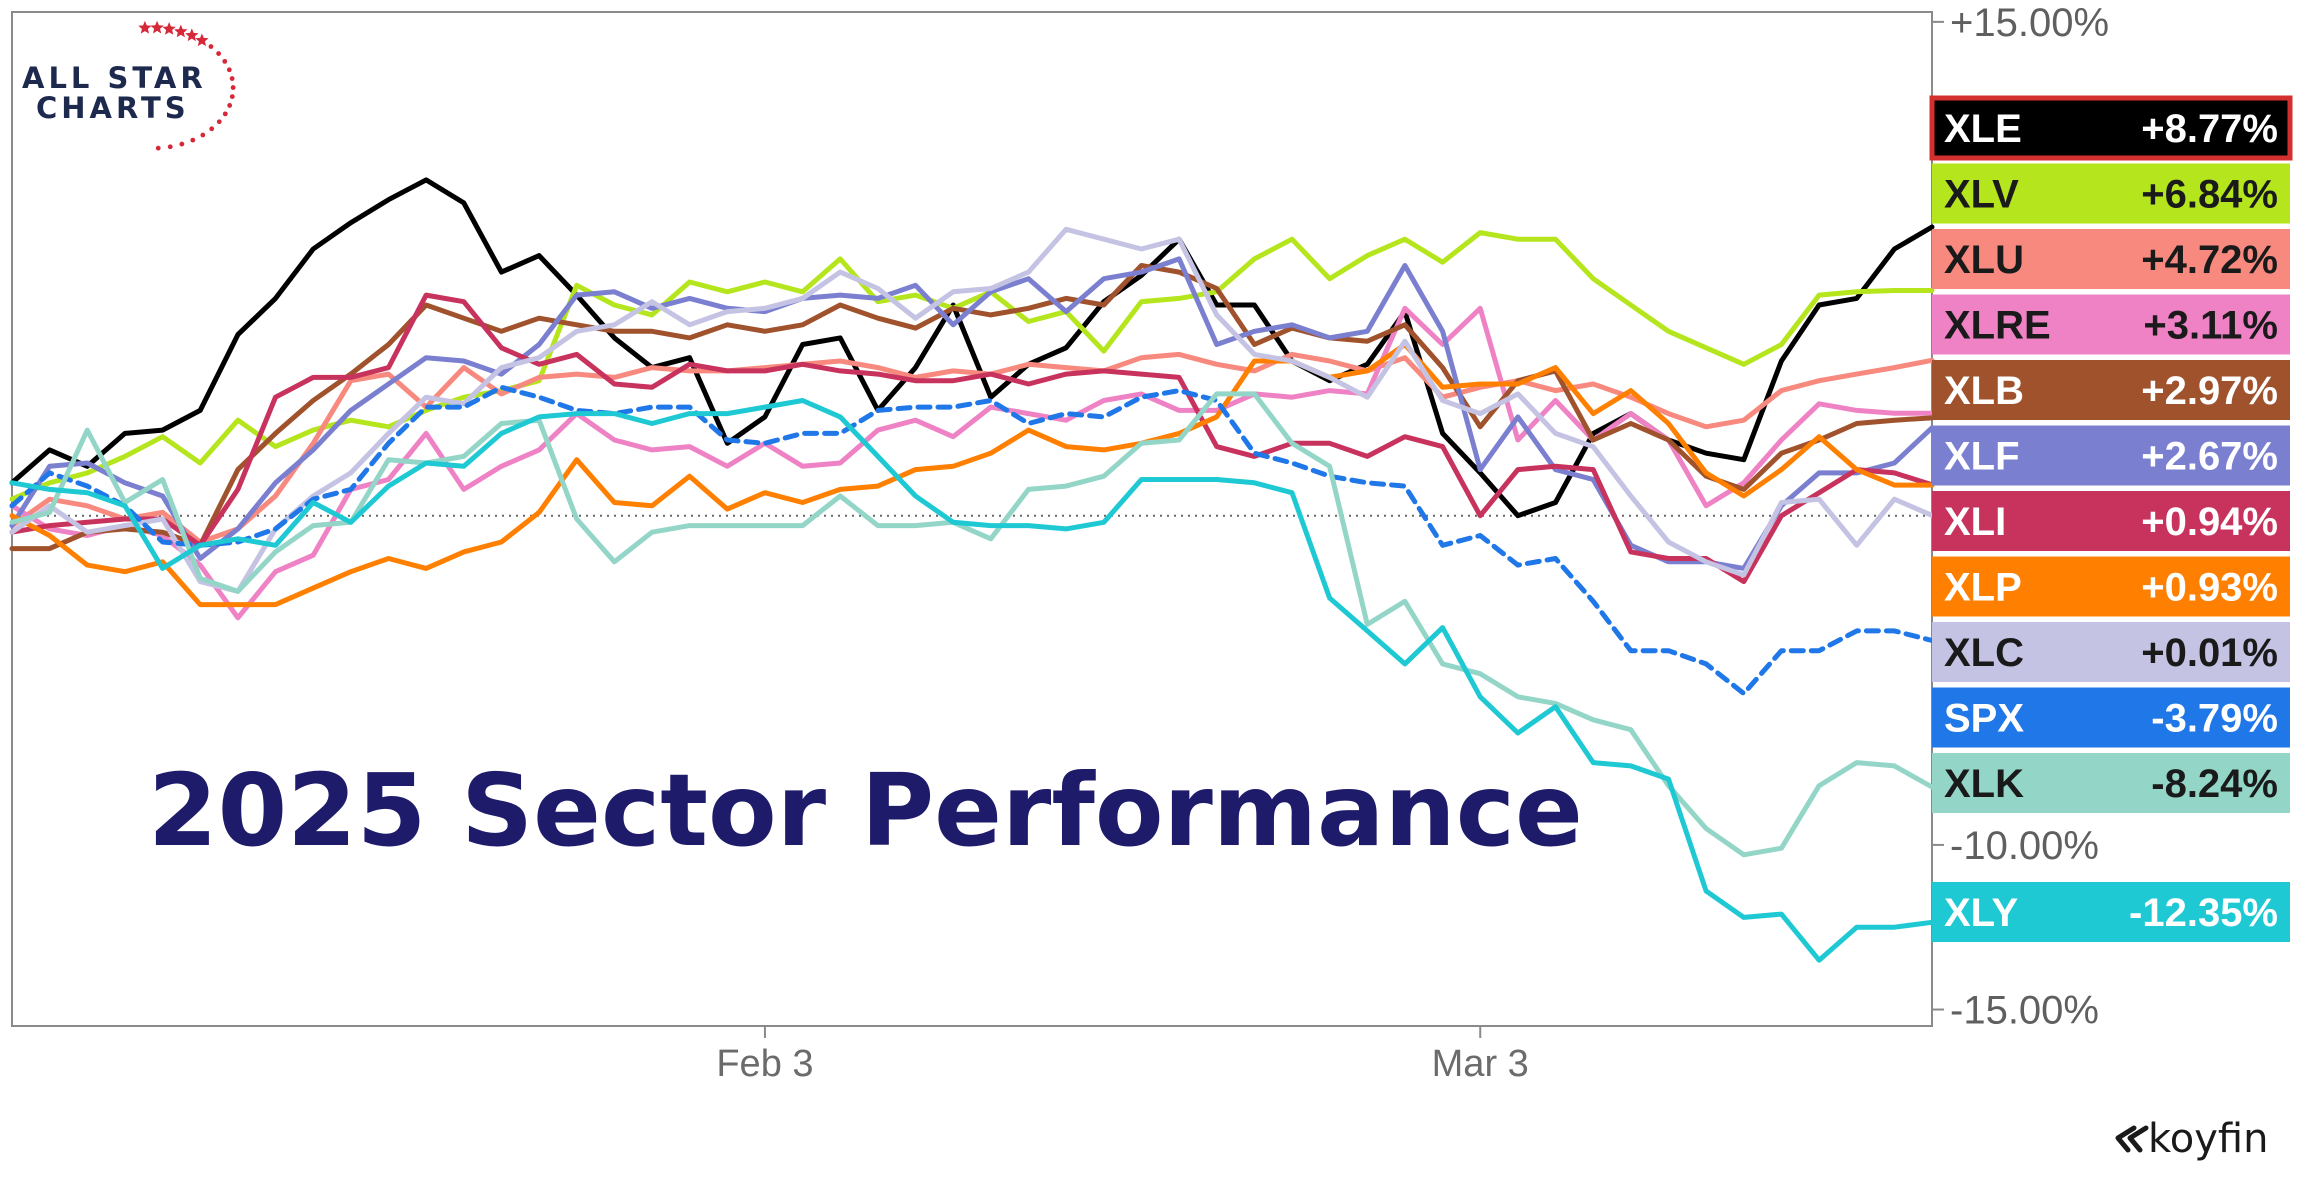 The height and width of the screenshot is (1182, 2304). Describe the element at coordinates (1981, 195) in the screenshot. I see `legend-tag-name: XLV` at that location.